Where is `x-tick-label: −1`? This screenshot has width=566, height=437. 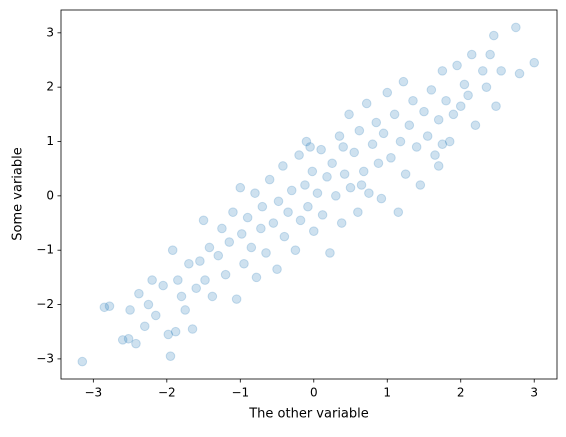 x-tick-label: −1 is located at coordinates (240, 393).